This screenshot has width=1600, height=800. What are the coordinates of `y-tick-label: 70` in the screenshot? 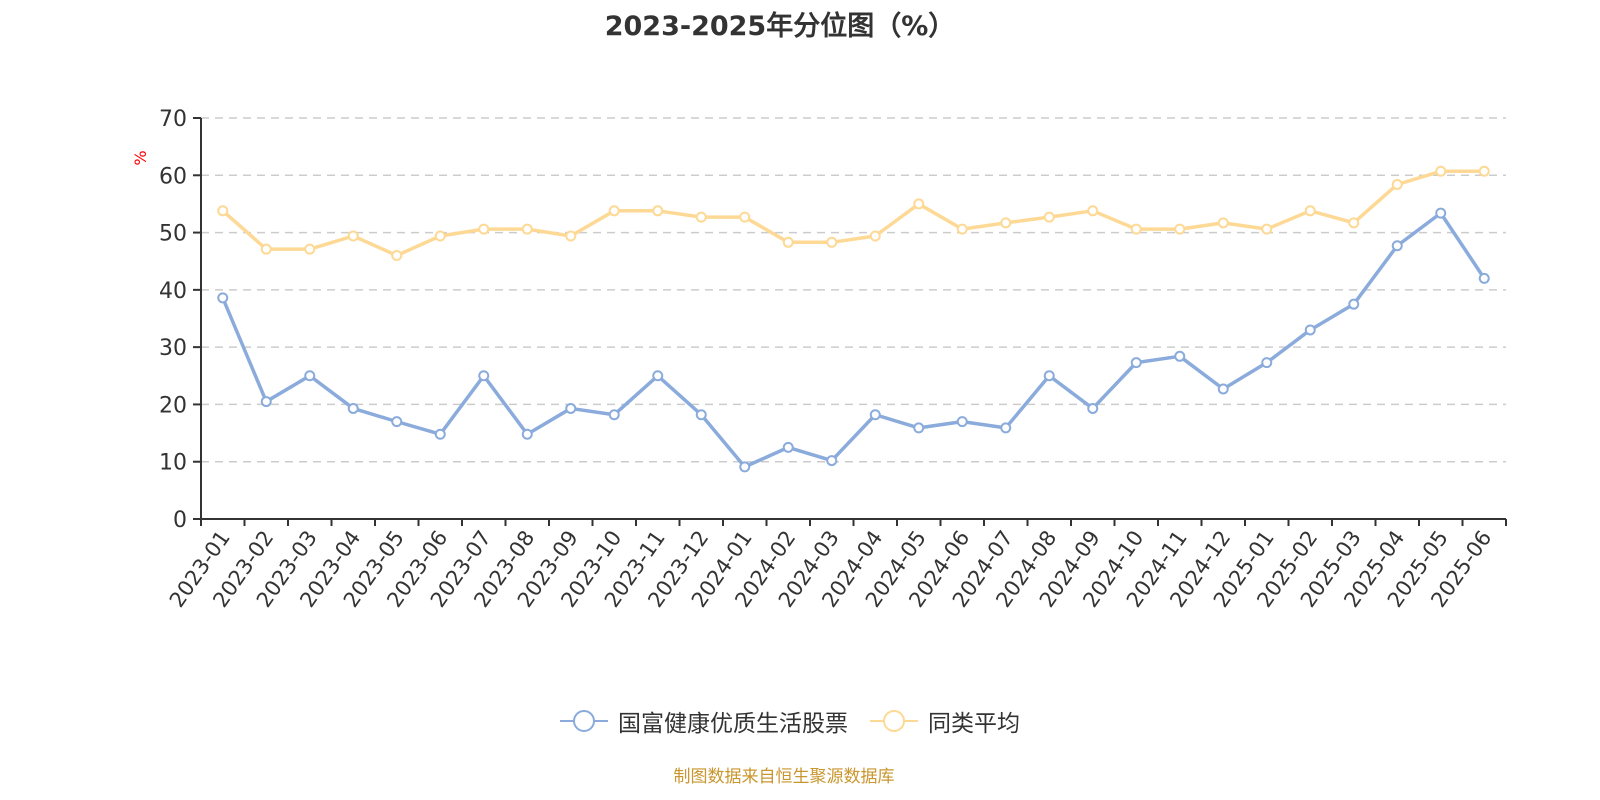 It's located at (173, 119).